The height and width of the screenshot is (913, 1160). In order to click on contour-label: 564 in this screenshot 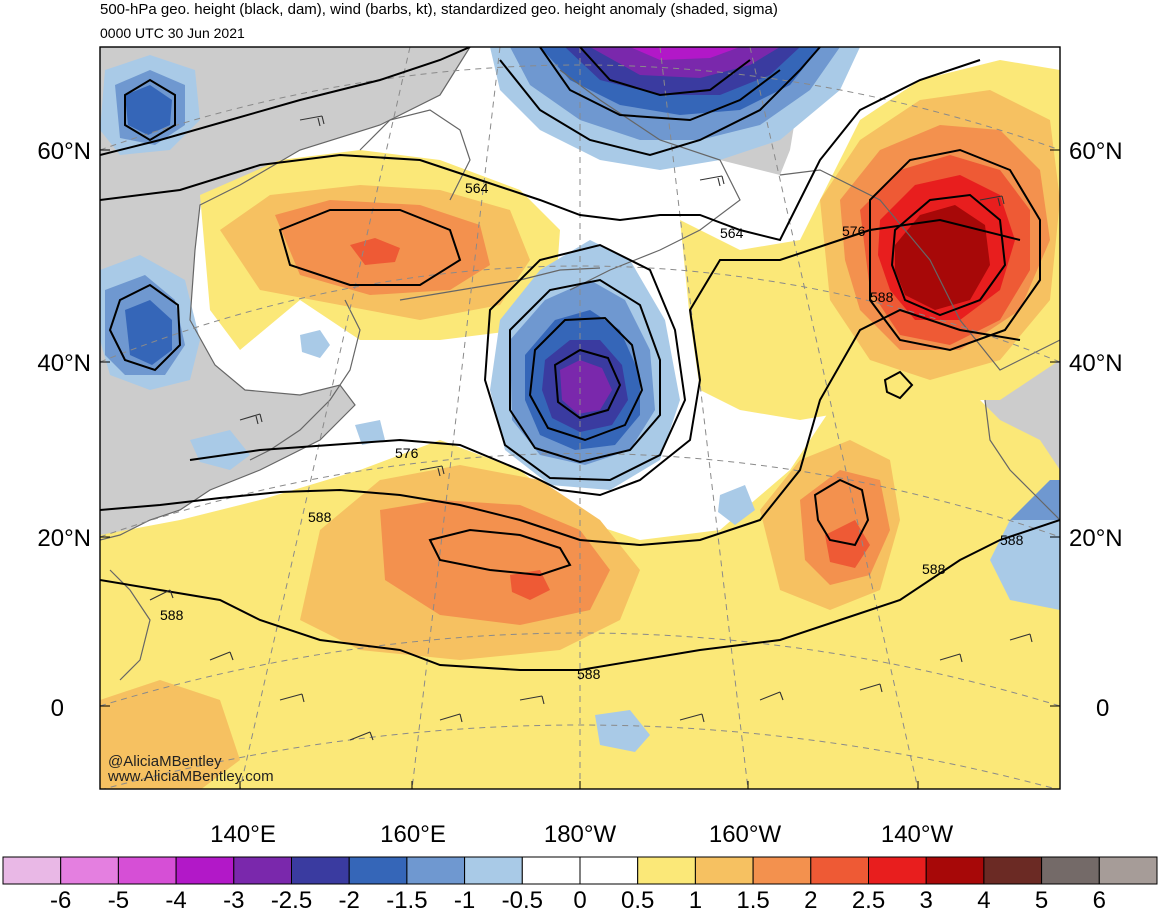, I will do `click(732, 233)`.